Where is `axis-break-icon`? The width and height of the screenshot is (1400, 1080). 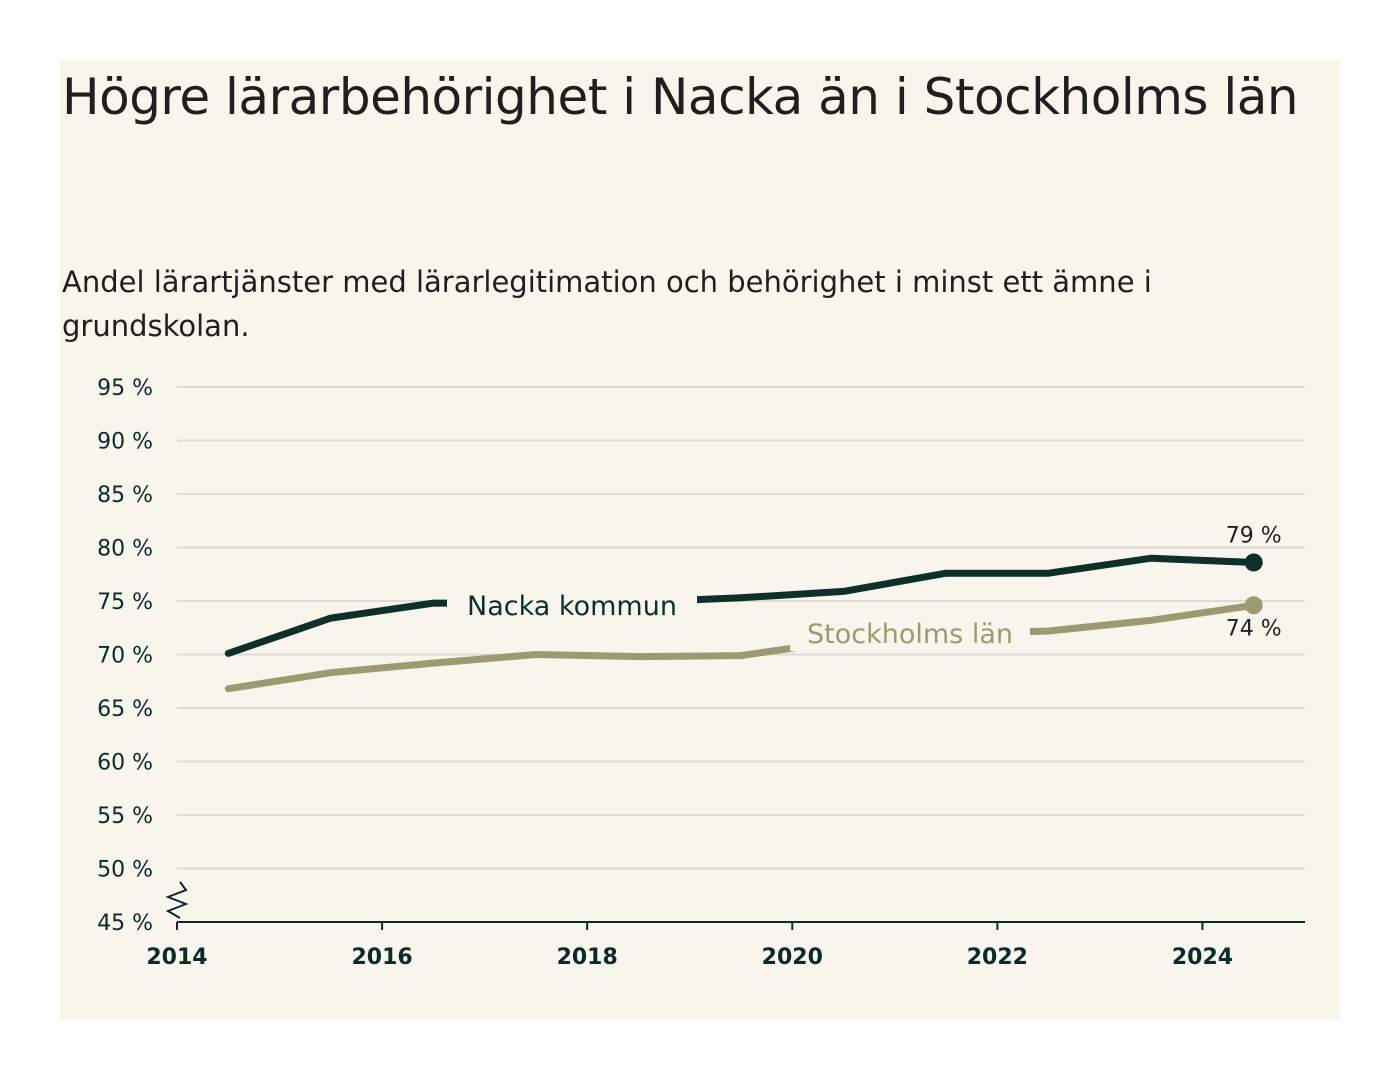
axis-break-icon is located at coordinates (177, 900).